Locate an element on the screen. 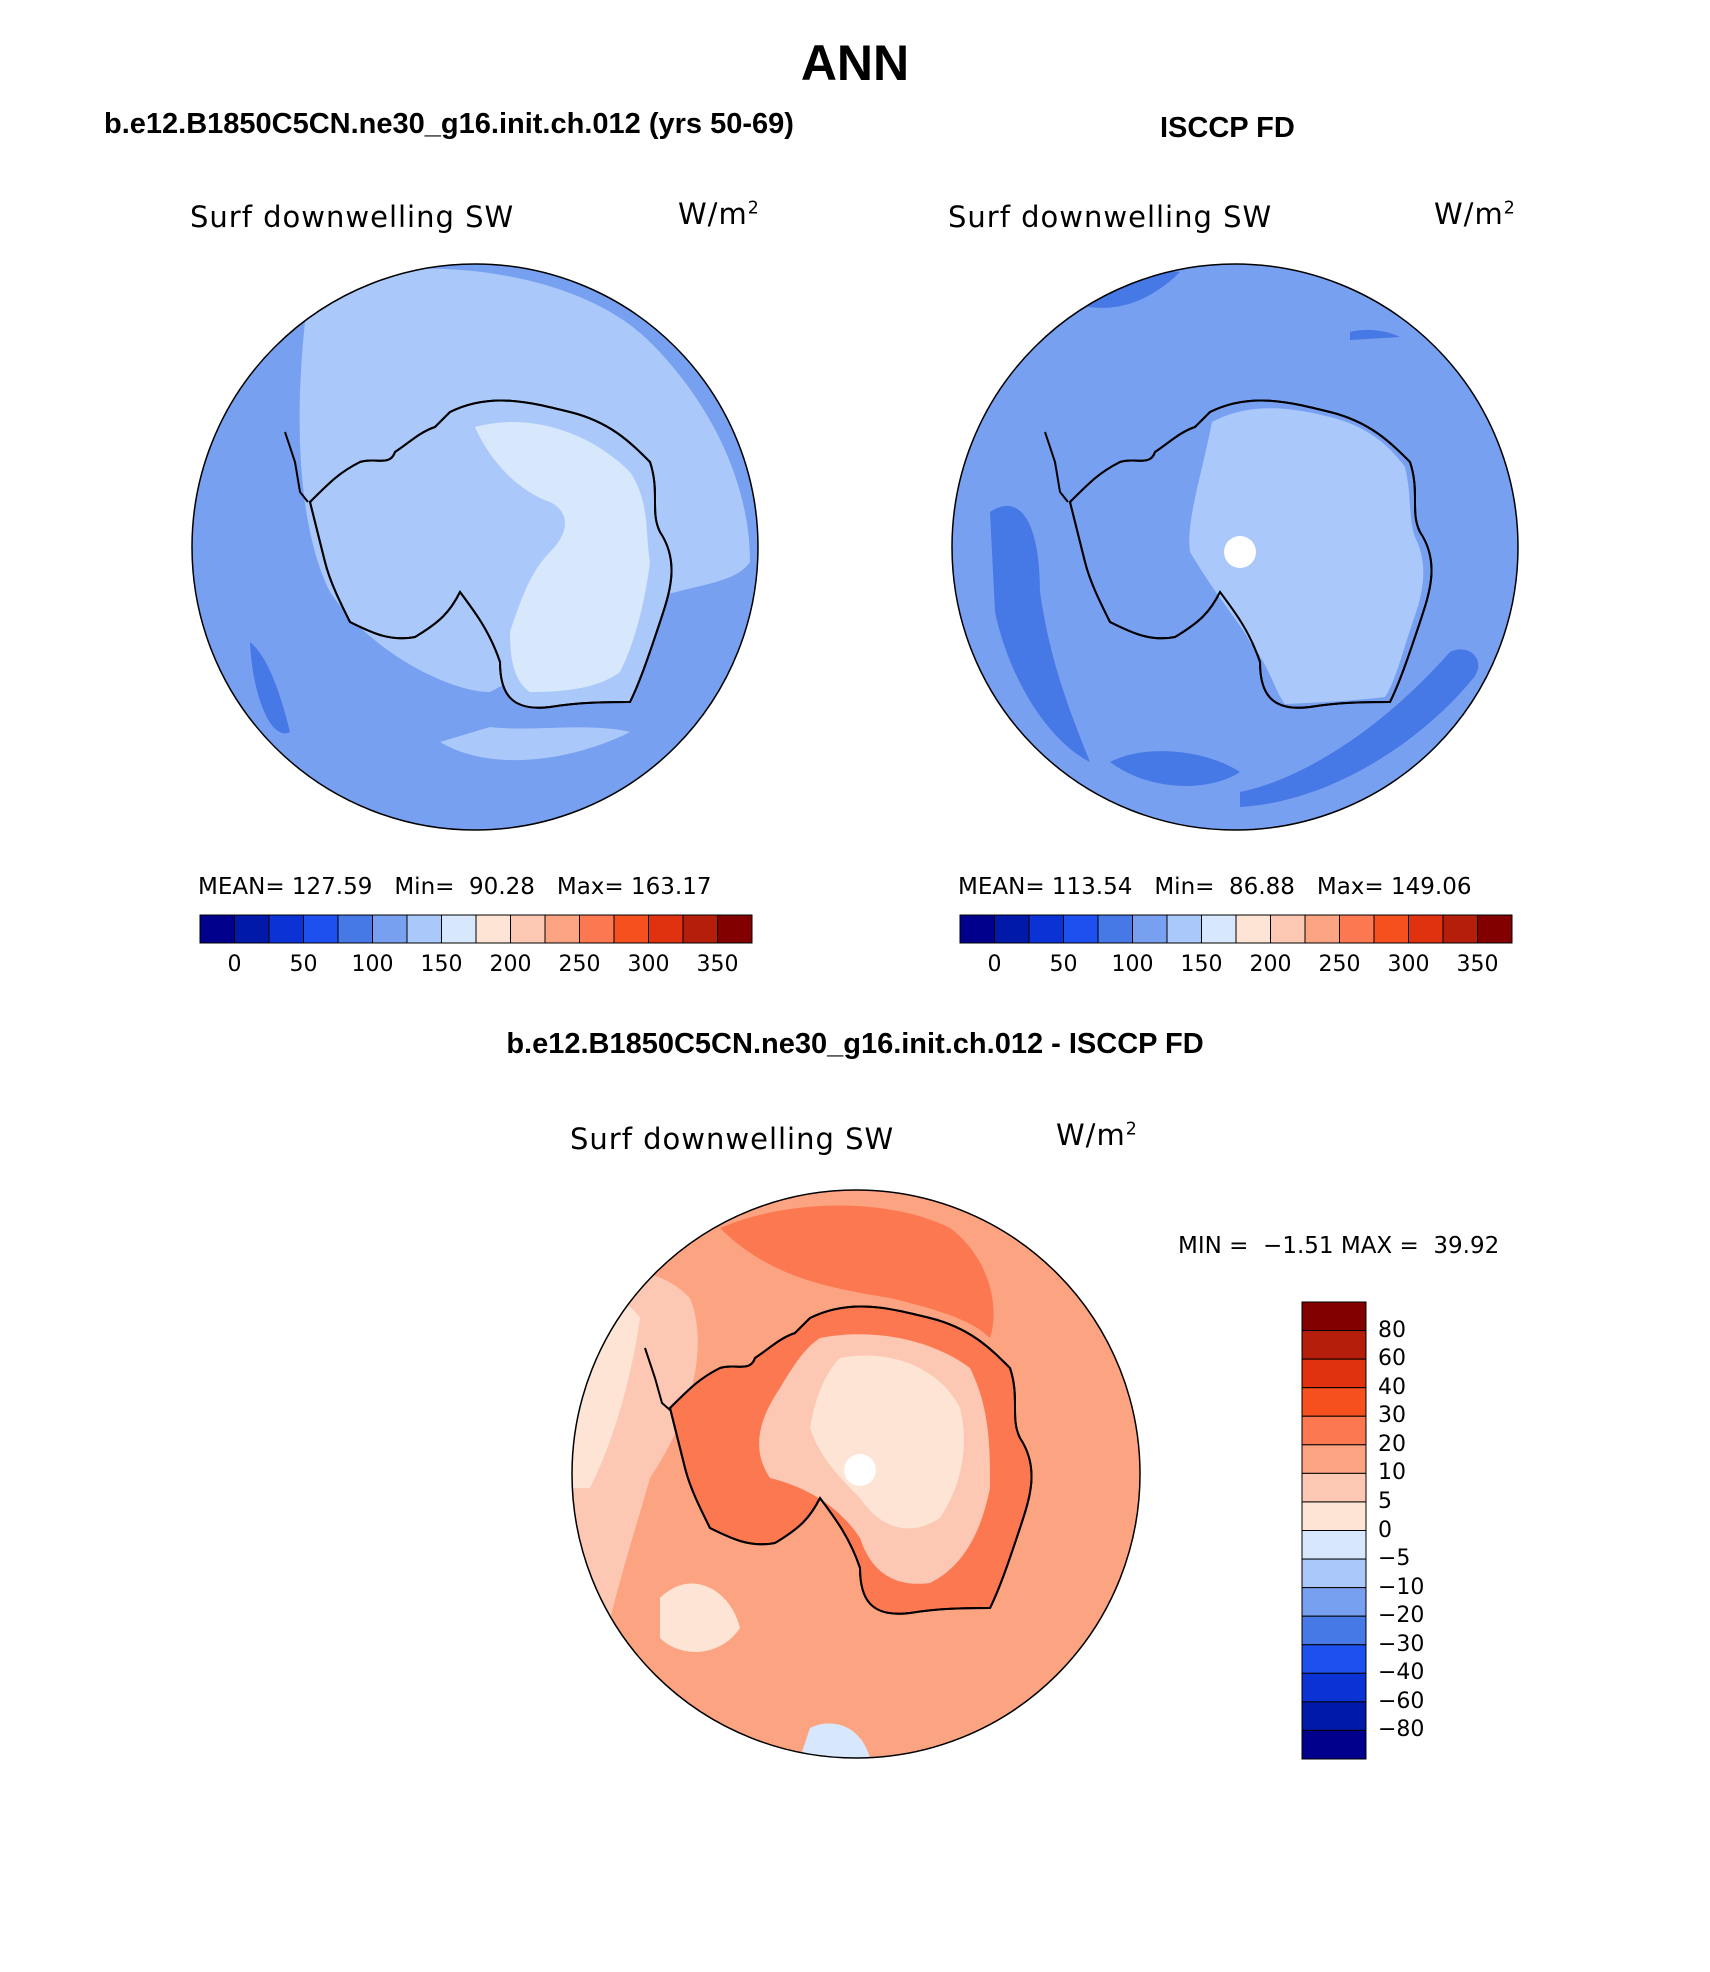 The height and width of the screenshot is (1972, 1710). obs-stats: MEAN= 113.54 Min= 86.88 Max= 149.06 is located at coordinates (1215, 887).